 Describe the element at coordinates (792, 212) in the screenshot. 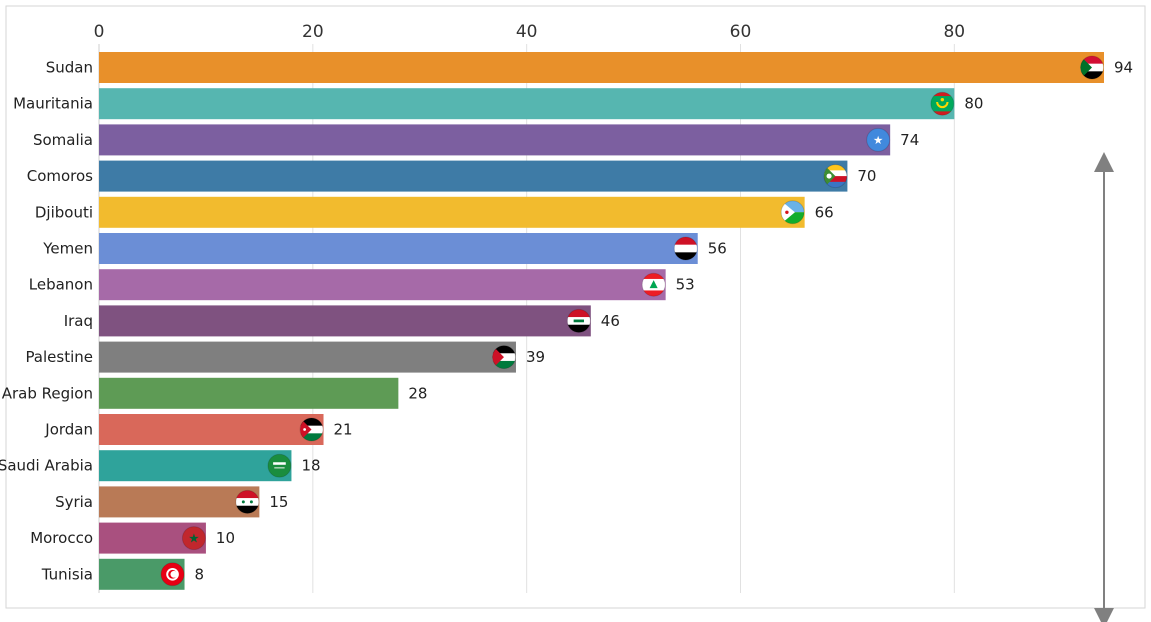

I see `djibouti-flag-icon` at that location.